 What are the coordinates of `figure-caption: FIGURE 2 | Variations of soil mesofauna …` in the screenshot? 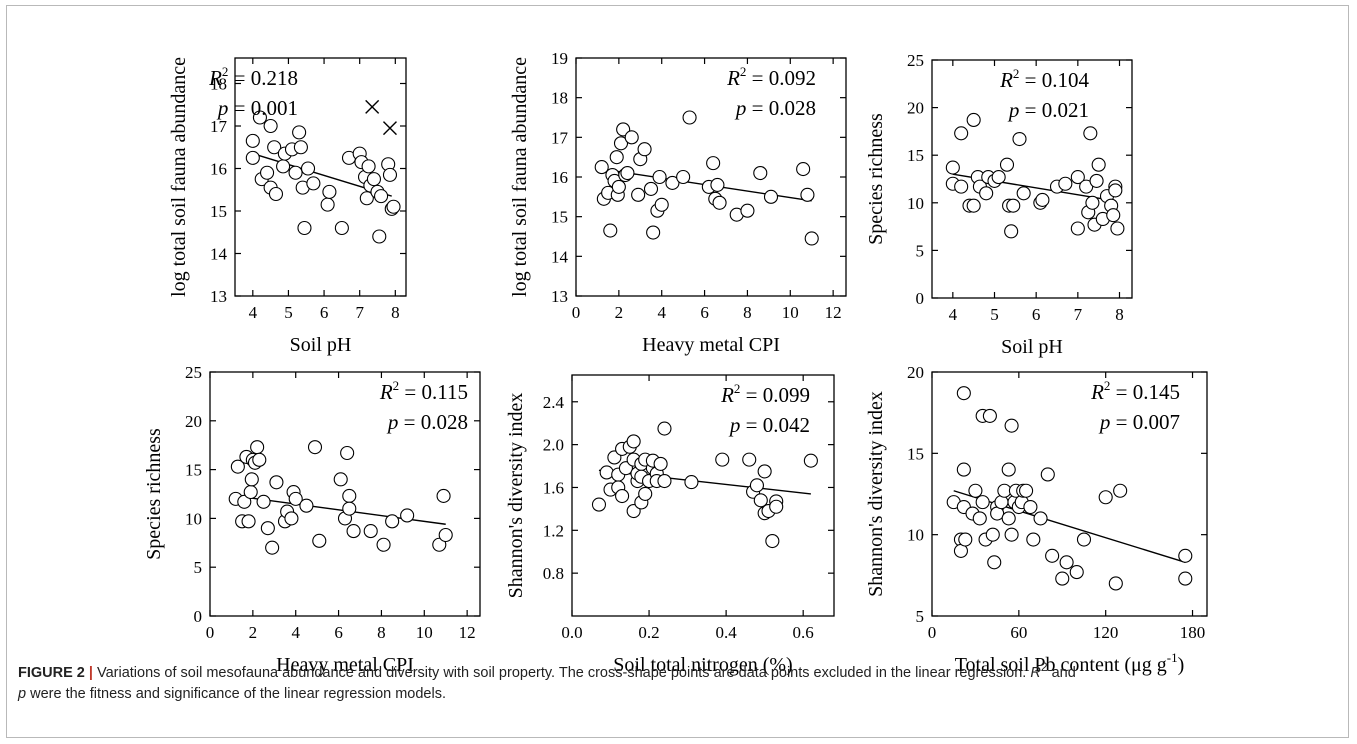 It's located at (678, 681).